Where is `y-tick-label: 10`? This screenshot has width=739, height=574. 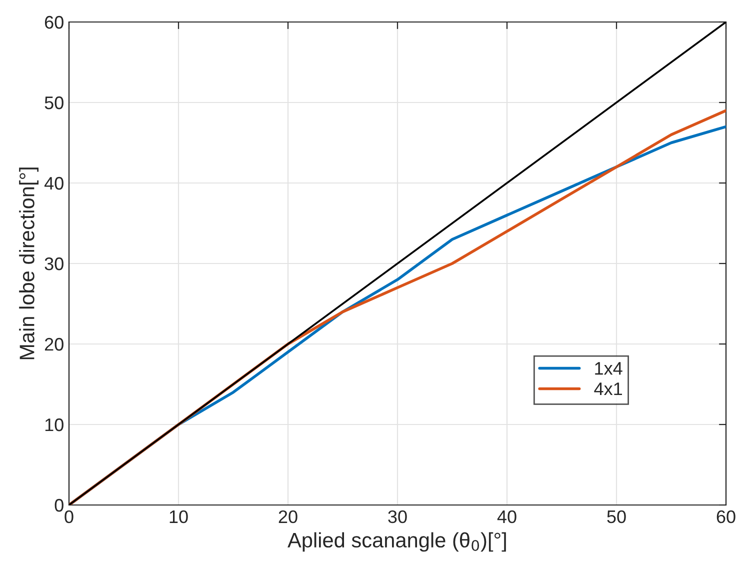 y-tick-label: 10 is located at coordinates (54, 425).